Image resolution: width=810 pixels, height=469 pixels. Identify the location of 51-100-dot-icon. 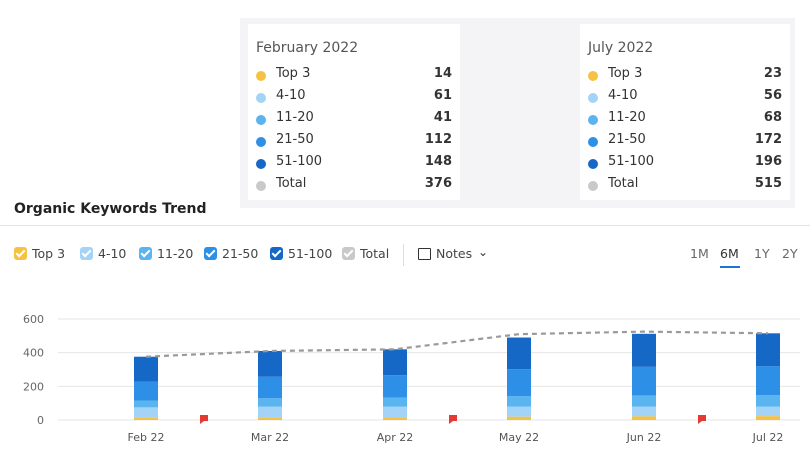
(593, 164).